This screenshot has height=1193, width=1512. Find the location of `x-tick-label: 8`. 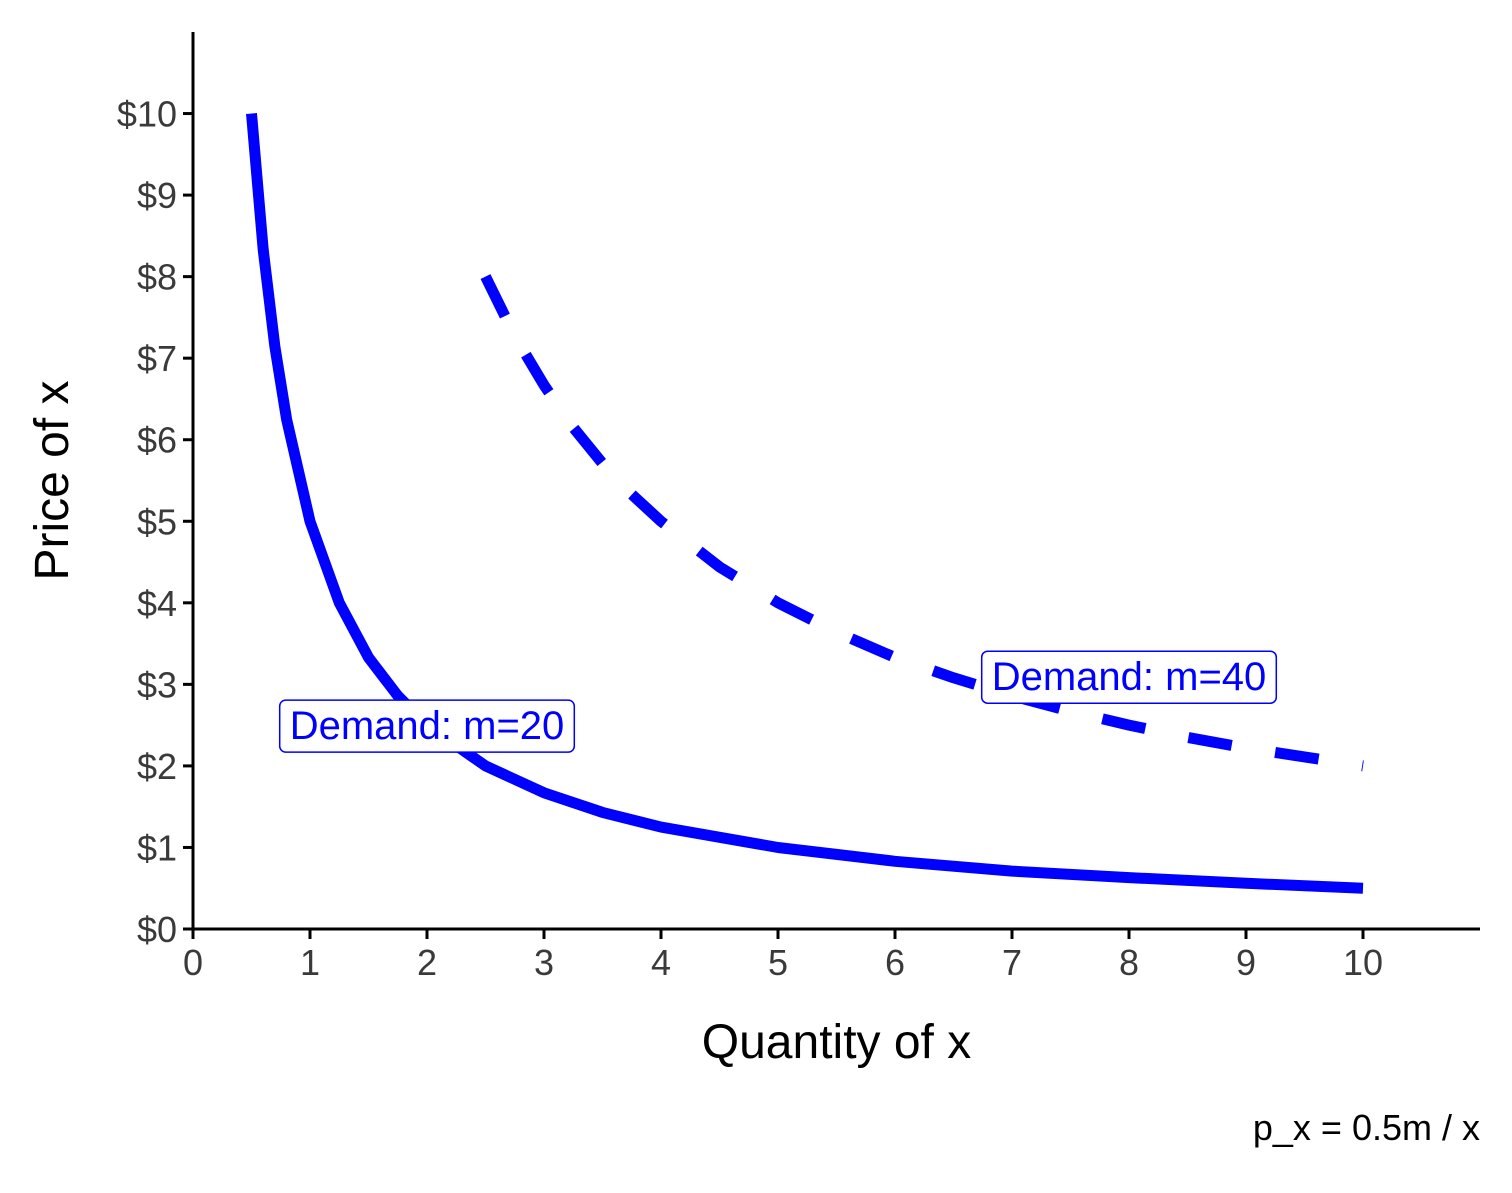

x-tick-label: 8 is located at coordinates (1129, 962).